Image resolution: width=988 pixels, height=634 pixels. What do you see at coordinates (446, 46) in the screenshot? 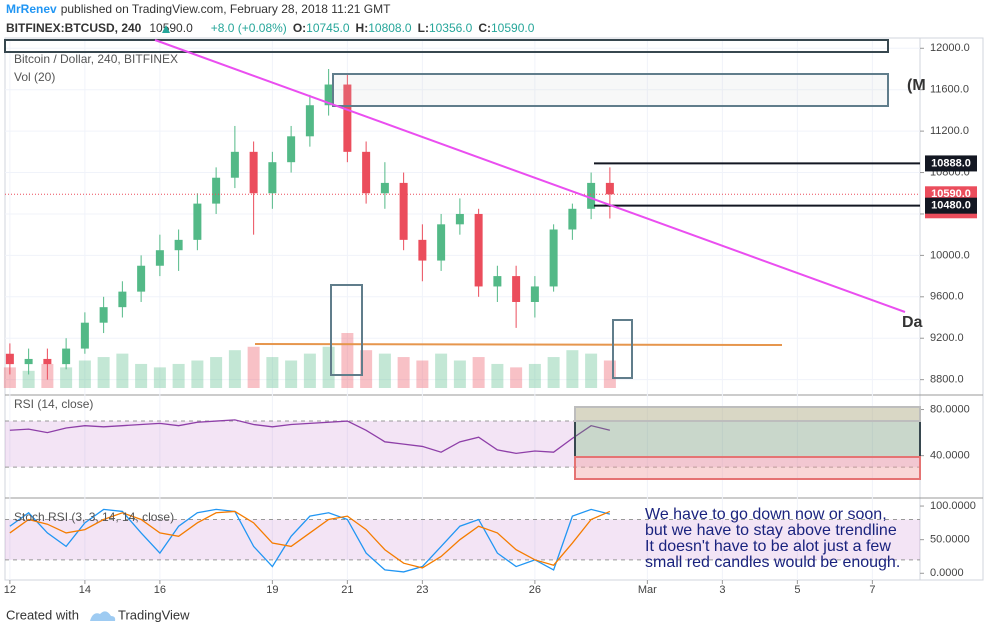
I see `drawing-box` at bounding box center [446, 46].